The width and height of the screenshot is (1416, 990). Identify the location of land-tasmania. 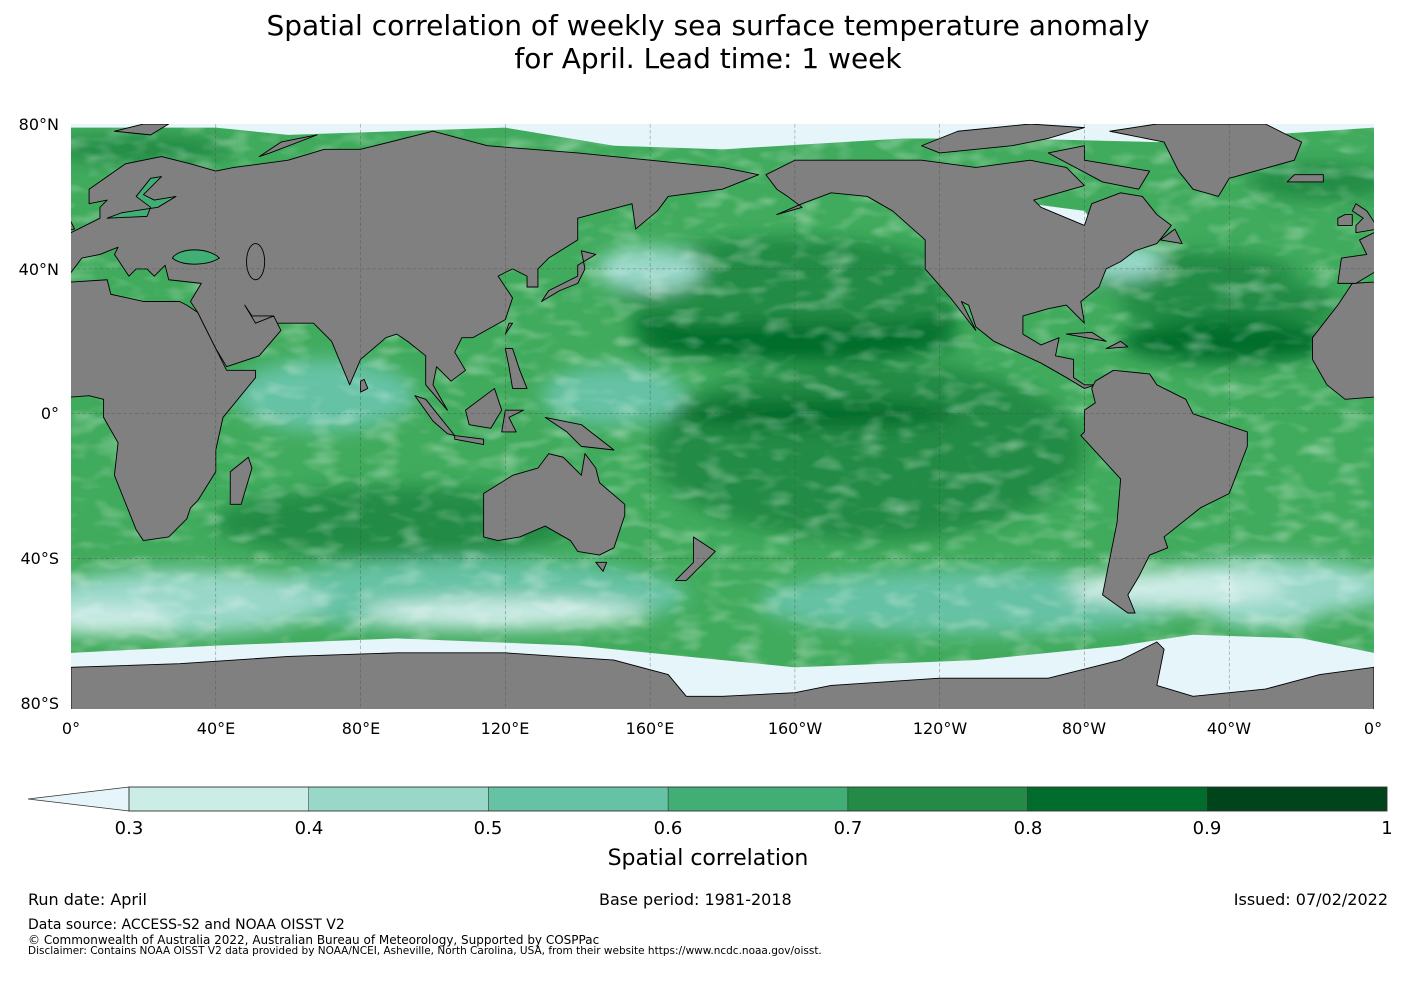
(601, 566).